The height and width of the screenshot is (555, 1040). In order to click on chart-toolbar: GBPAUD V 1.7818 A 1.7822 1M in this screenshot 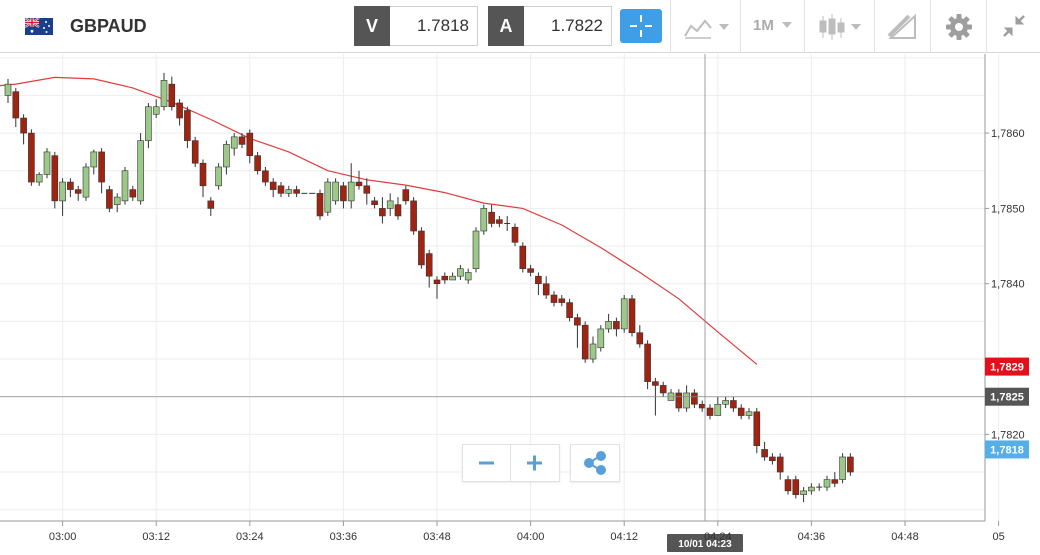, I will do `click(520, 26)`.